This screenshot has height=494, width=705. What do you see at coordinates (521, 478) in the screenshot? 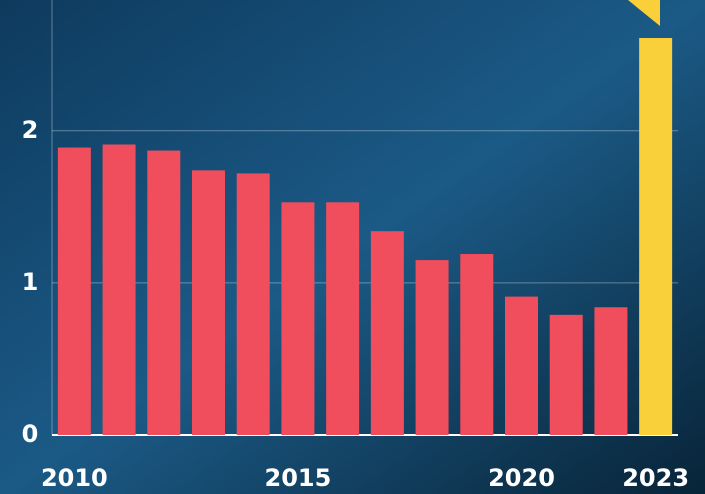
I see `x-tick-label: 2020` at bounding box center [521, 478].